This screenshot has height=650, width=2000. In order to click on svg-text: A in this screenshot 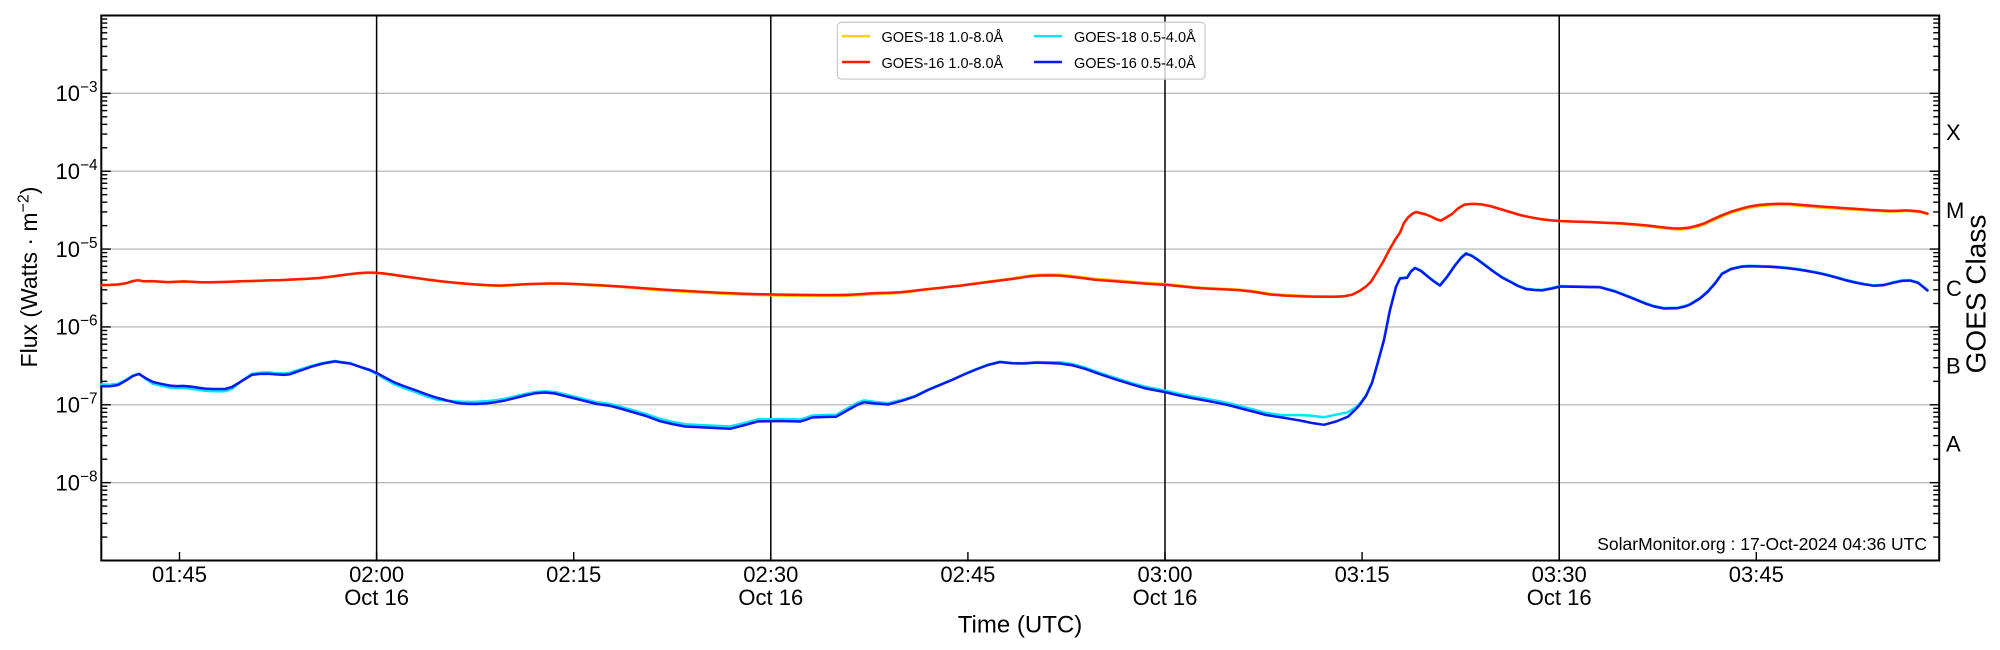, I will do `click(1953, 444)`.